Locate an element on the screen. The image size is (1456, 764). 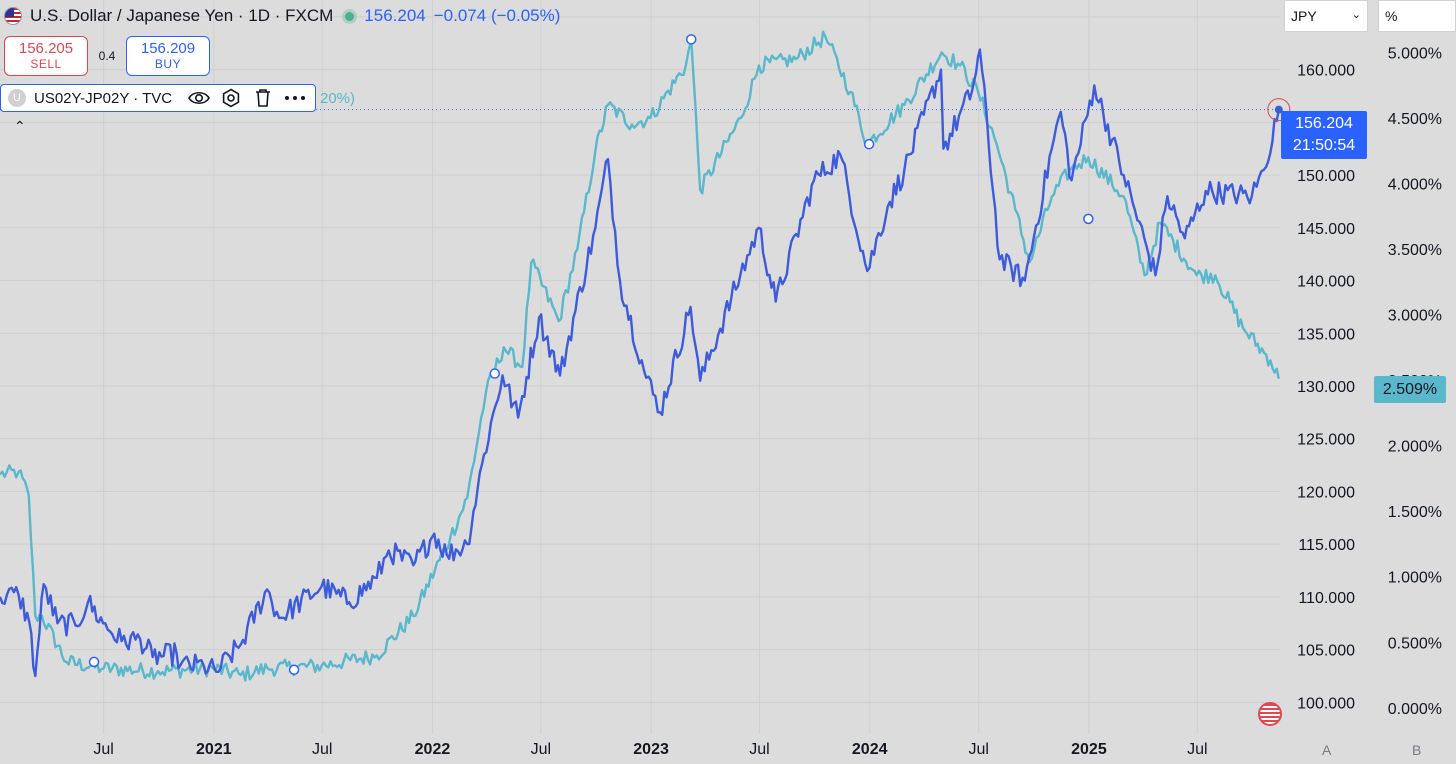
left-tick-label: 150.000 is located at coordinates (1326, 176).